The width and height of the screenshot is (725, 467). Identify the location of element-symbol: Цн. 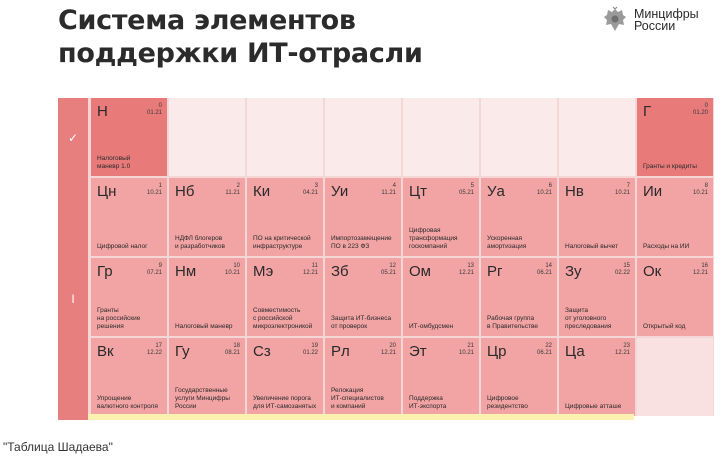
(107, 191).